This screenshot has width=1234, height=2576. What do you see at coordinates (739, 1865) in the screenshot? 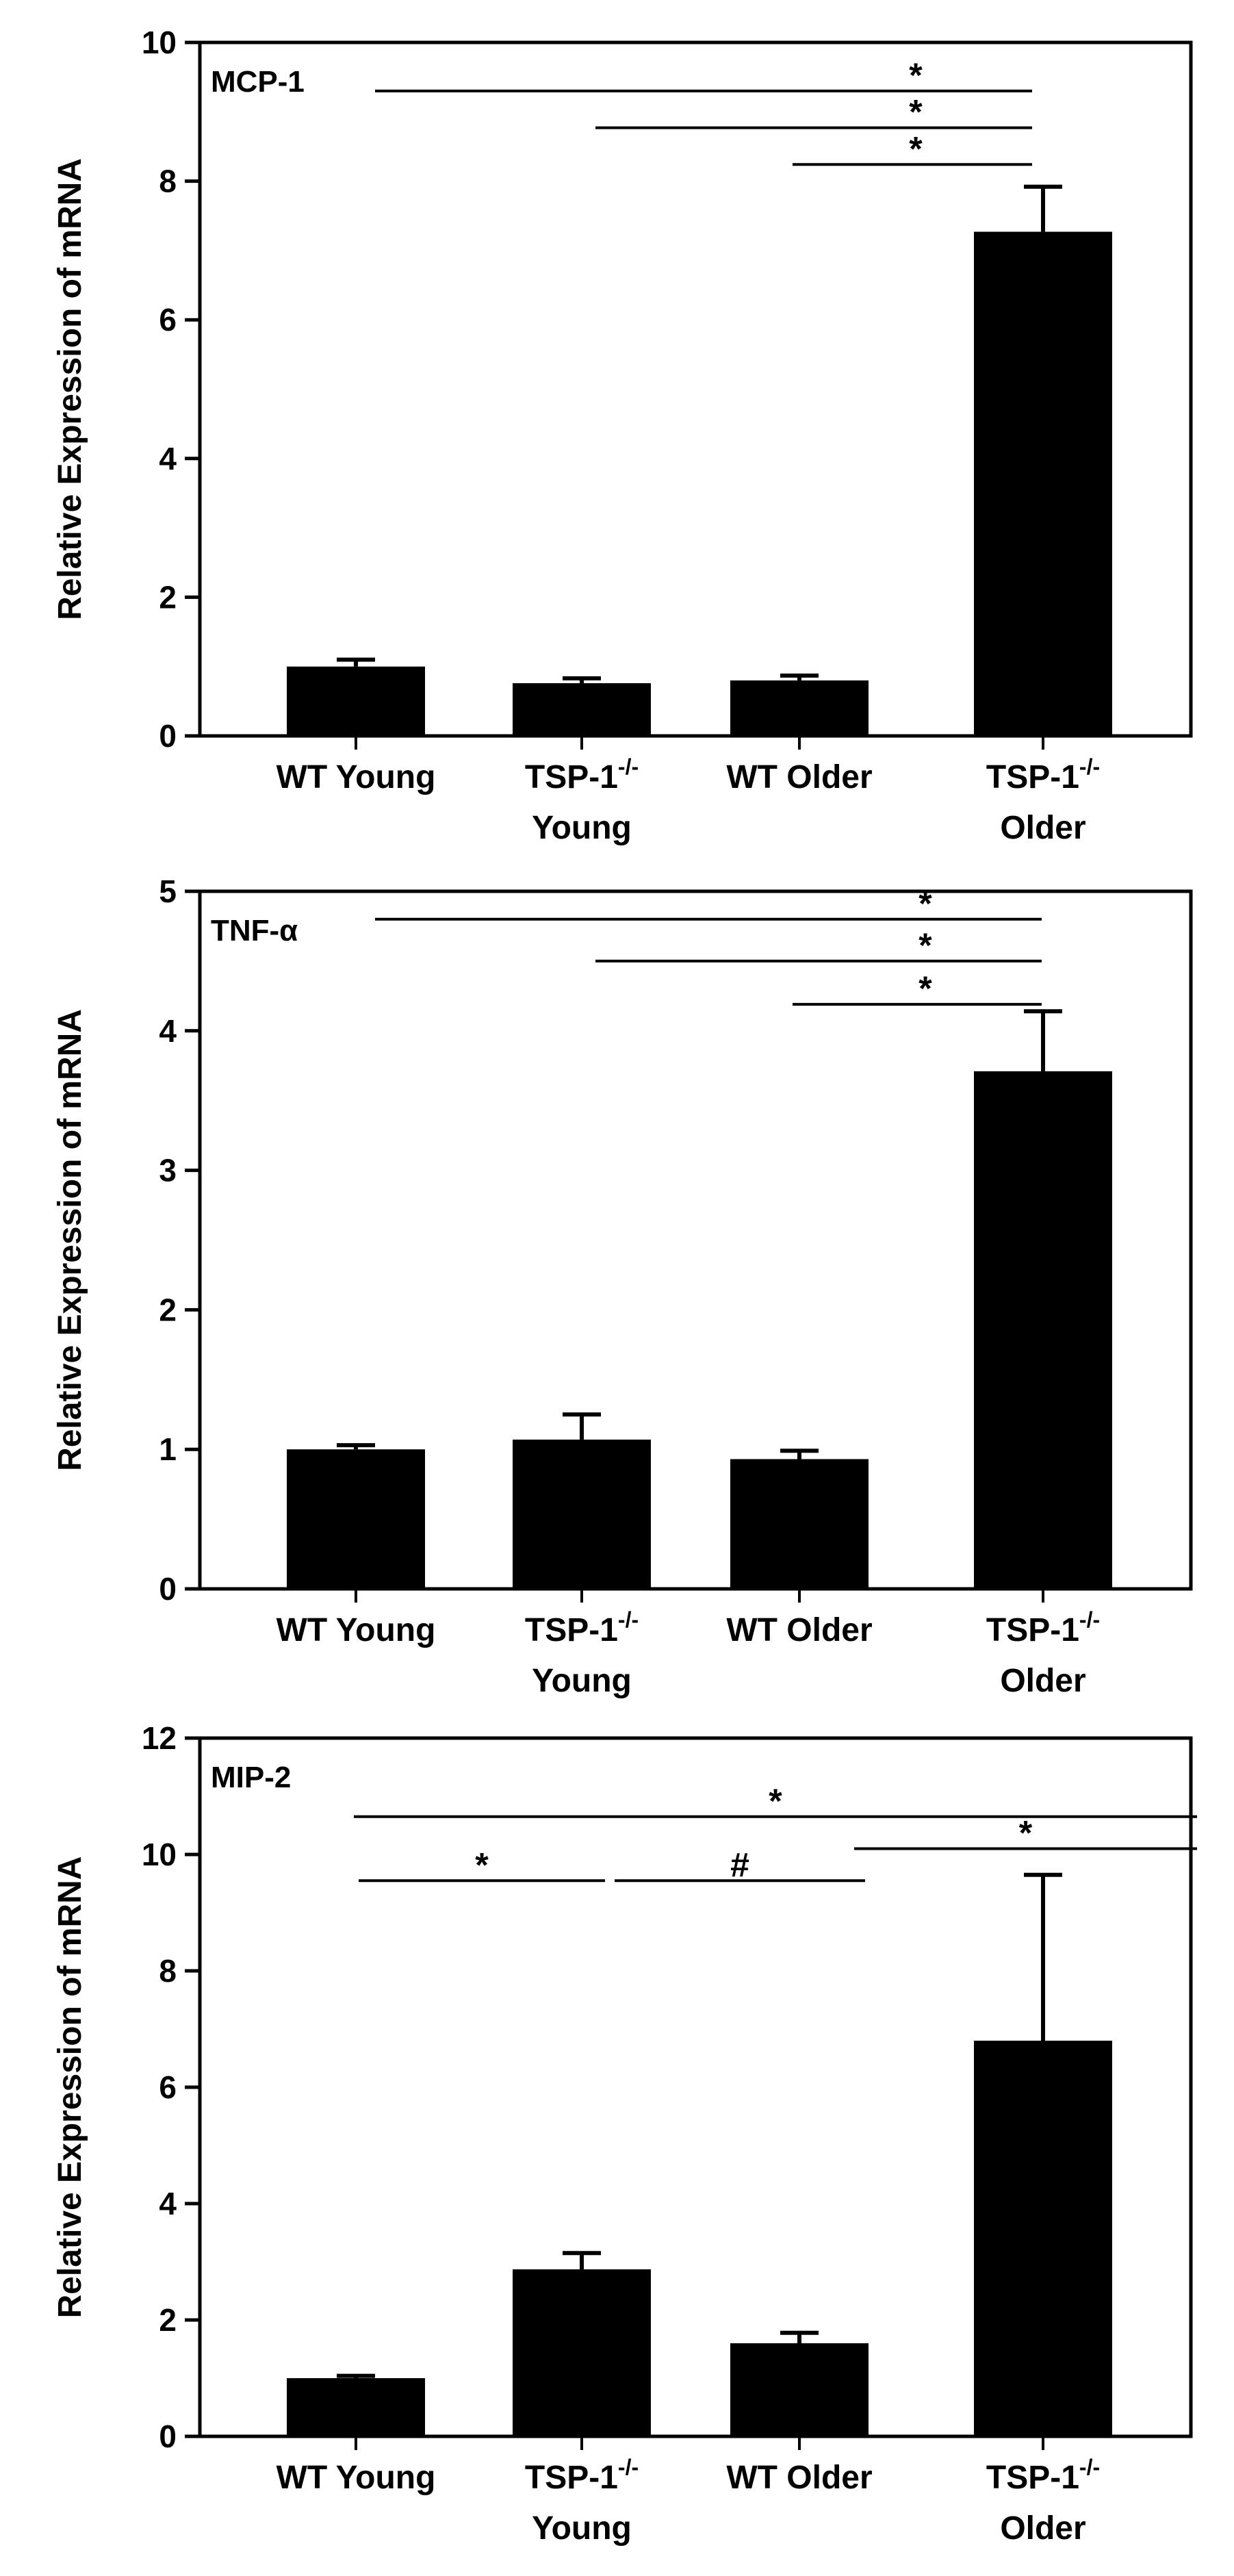
I see `significance-mark: #` at bounding box center [739, 1865].